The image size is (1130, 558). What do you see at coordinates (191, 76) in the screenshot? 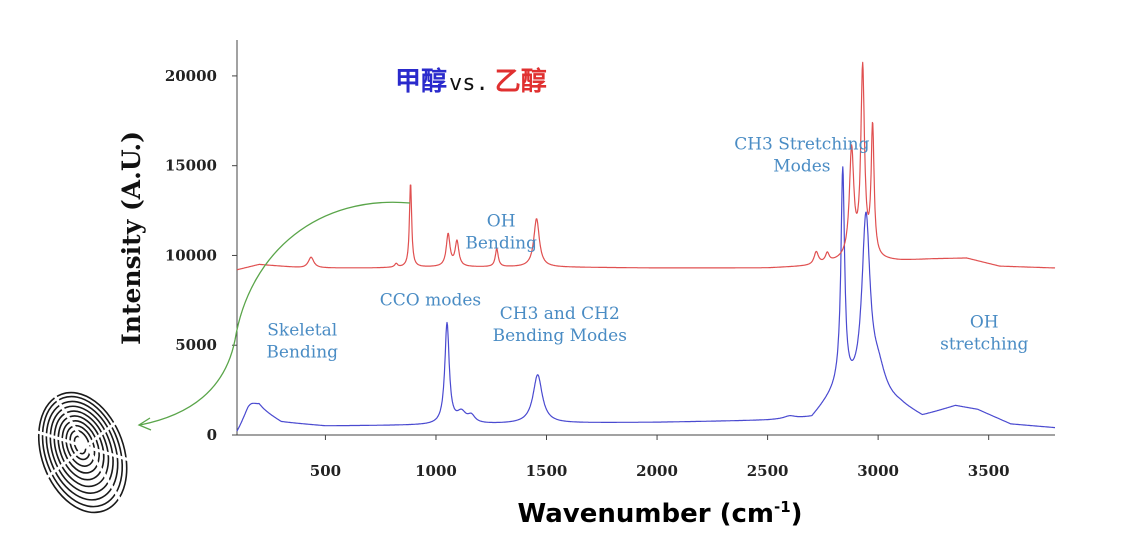
I see `y-tick-label: 20000` at bounding box center [191, 76].